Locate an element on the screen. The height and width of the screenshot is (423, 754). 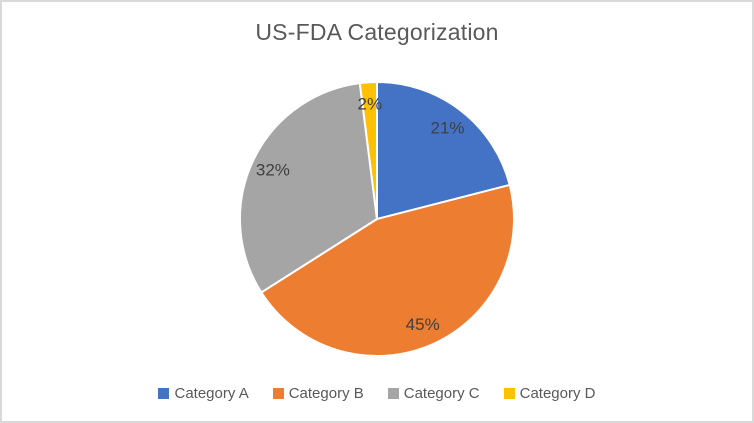
chart-title: US-FDA Categorization is located at coordinates (377, 32).